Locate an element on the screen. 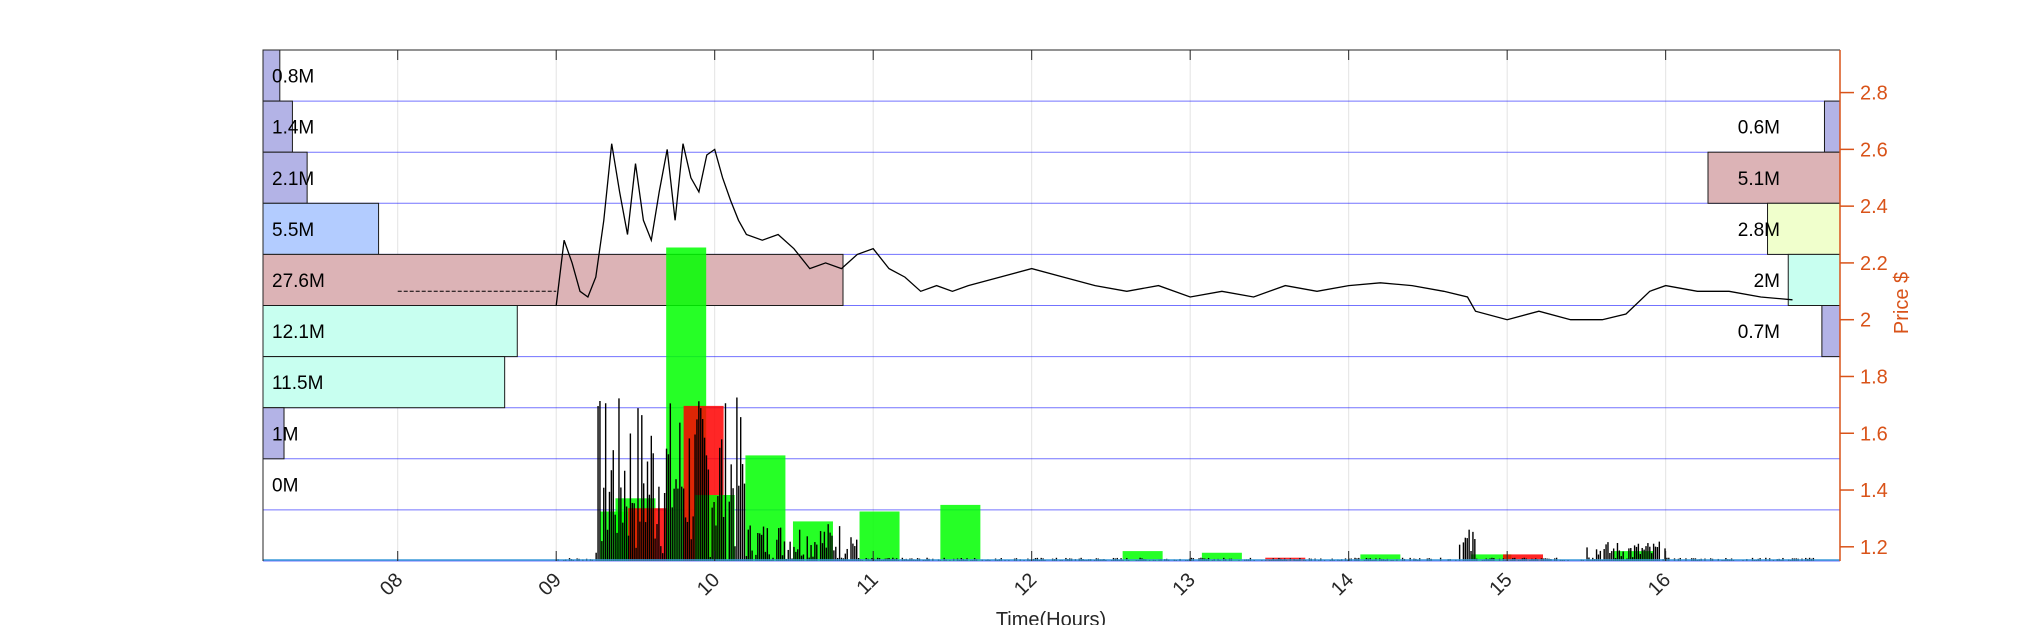  y-tick-label: 1.4 is located at coordinates (1874, 491).